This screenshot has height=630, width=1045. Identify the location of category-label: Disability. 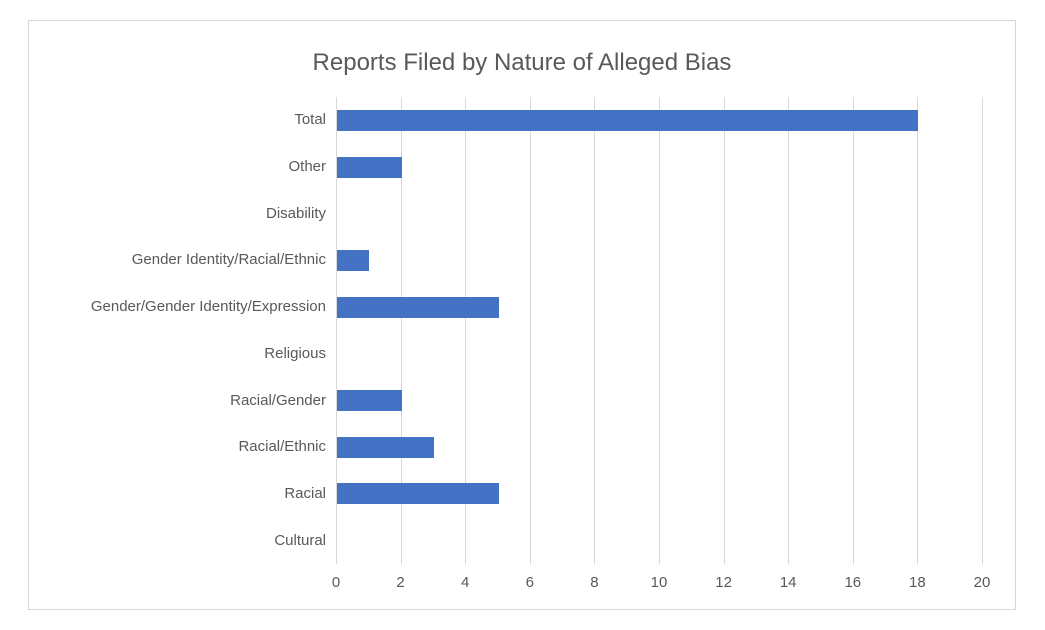
(295, 213).